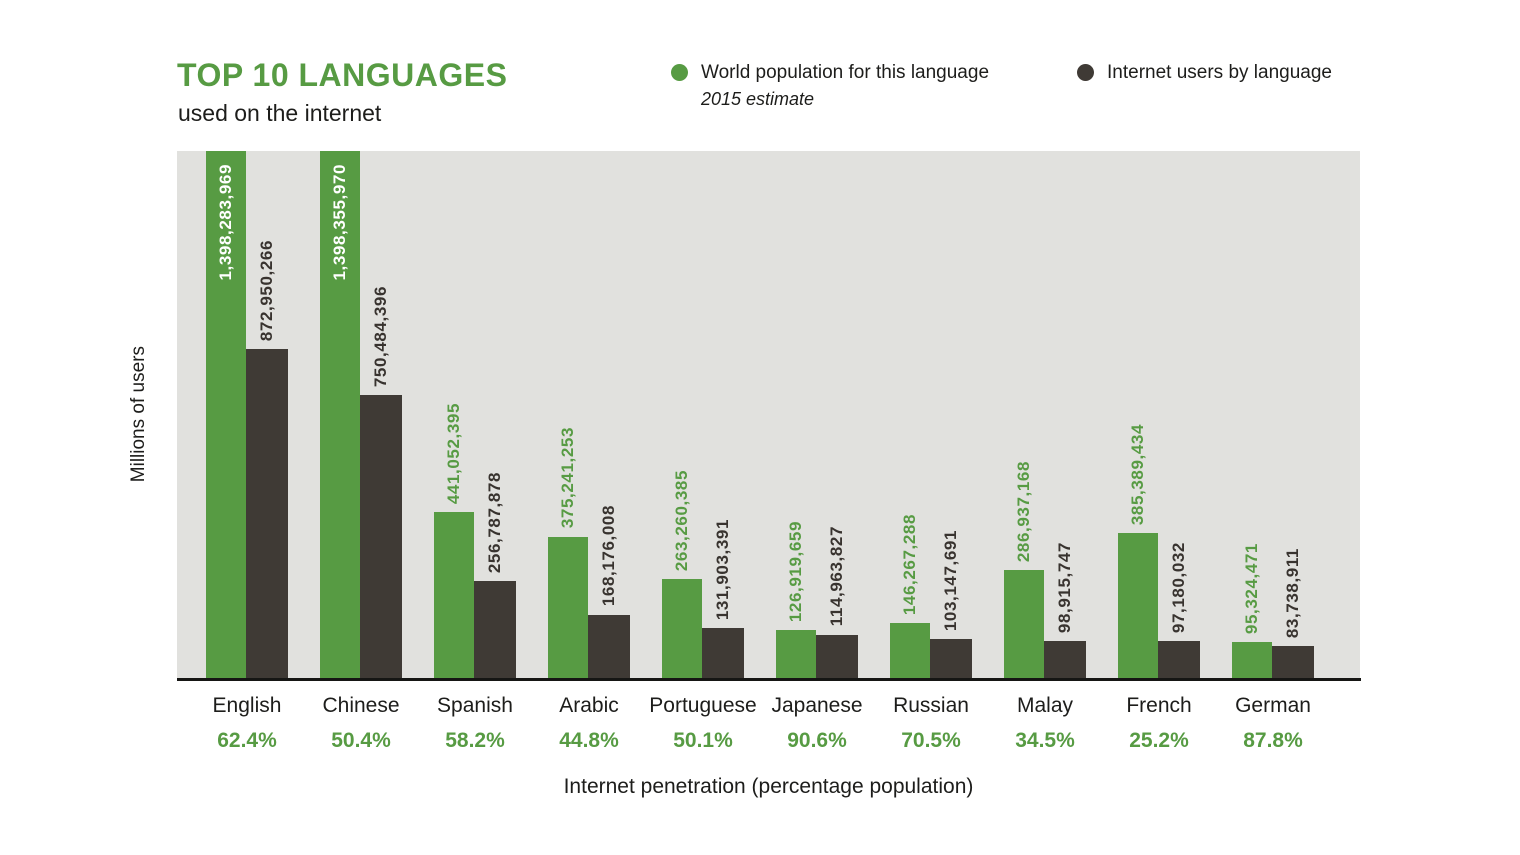 The height and width of the screenshot is (855, 1520). I want to click on bar-value-label: 872,950,266, so click(266, 290).